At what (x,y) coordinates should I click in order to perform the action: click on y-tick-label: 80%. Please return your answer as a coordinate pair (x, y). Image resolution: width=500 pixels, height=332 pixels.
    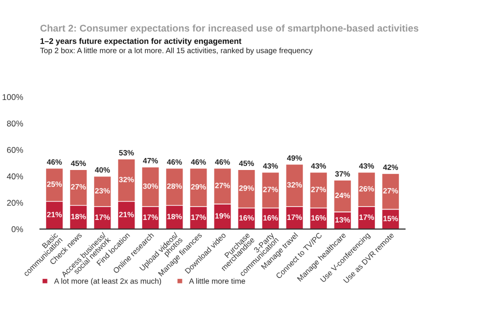
    Looking at the image, I should click on (15, 123).